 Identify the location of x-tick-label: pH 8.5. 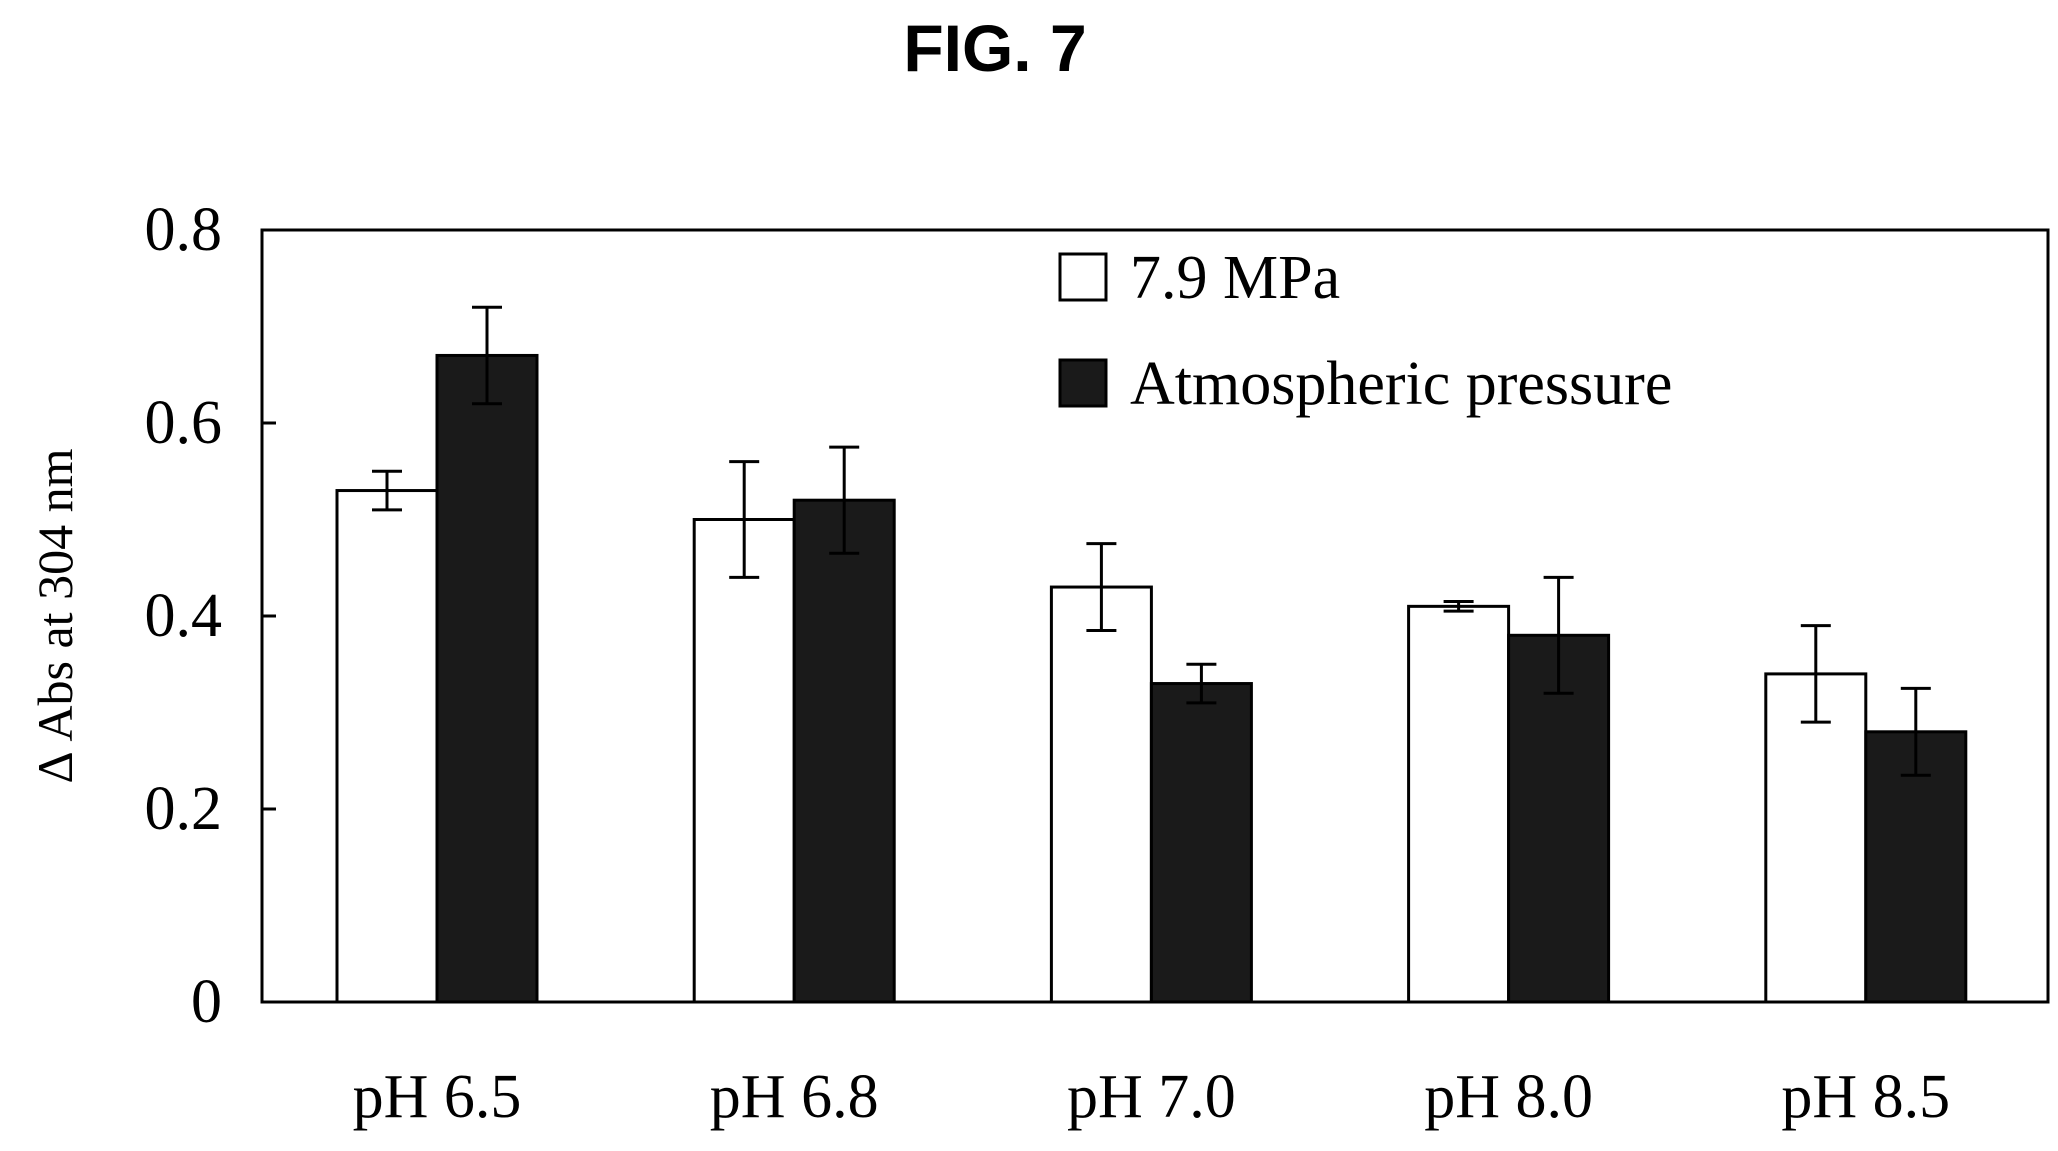
(1865, 1097).